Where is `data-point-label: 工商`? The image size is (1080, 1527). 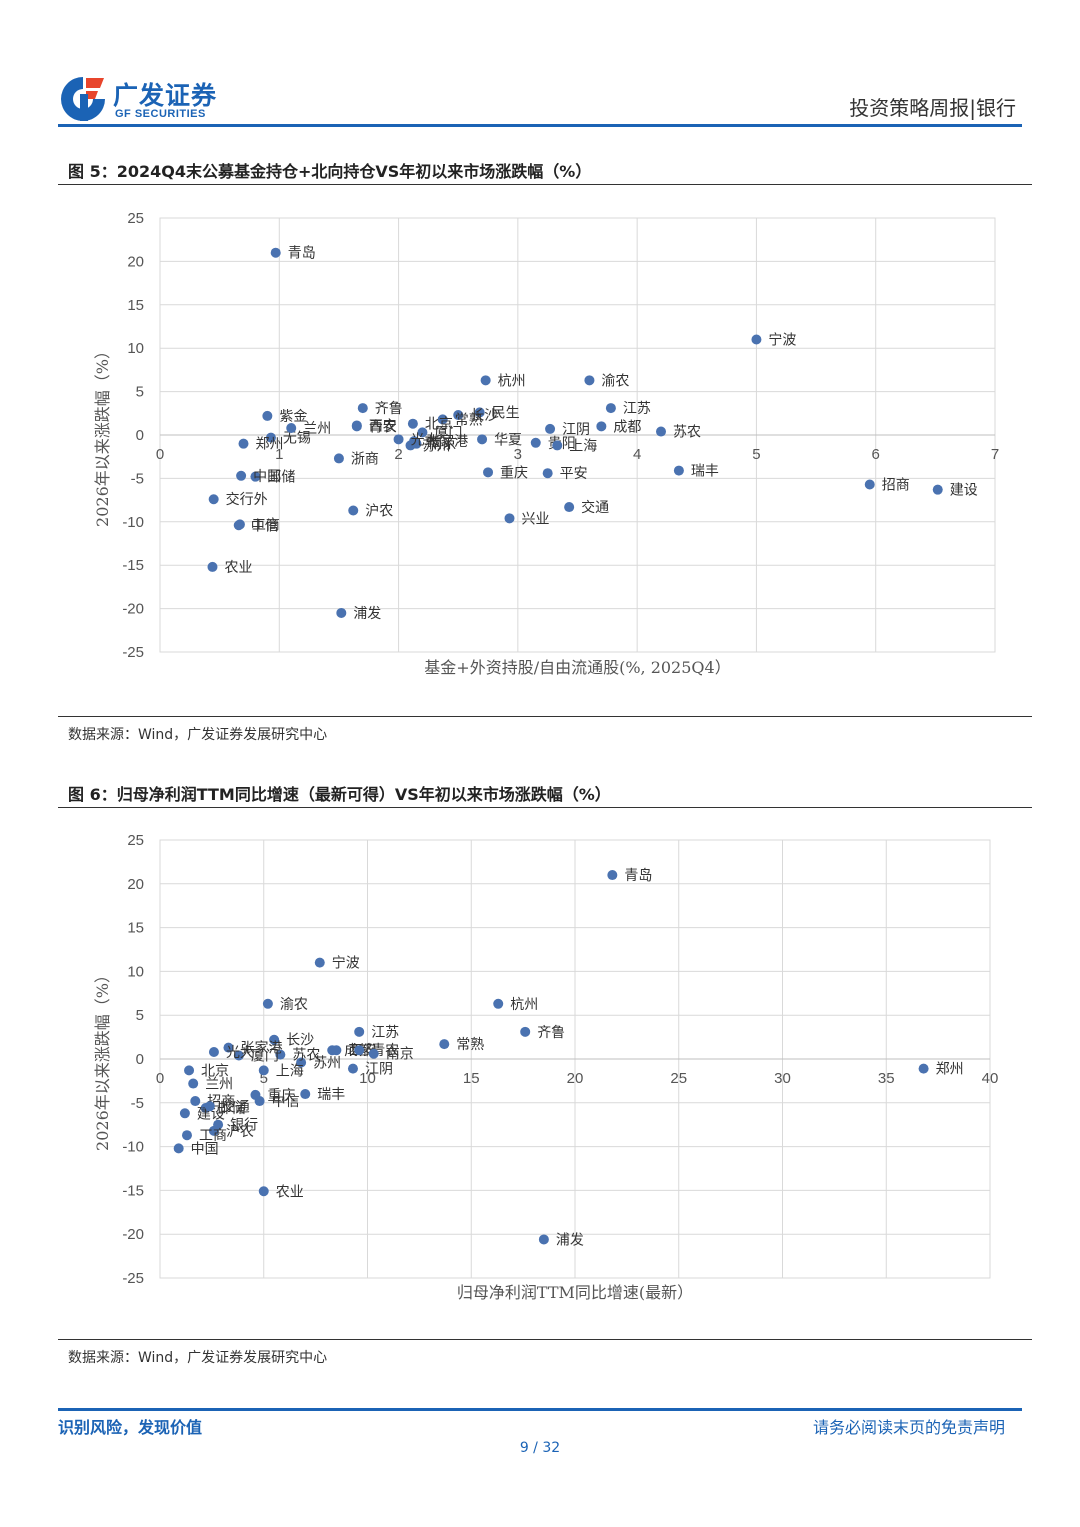 data-point-label: 工商 is located at coordinates (213, 1136).